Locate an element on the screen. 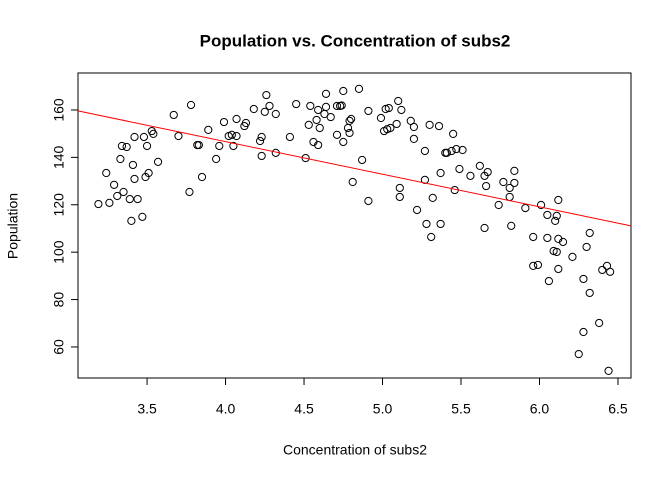 This screenshot has width=672, height=480. x-tick-label: 4.5 is located at coordinates (304, 409).